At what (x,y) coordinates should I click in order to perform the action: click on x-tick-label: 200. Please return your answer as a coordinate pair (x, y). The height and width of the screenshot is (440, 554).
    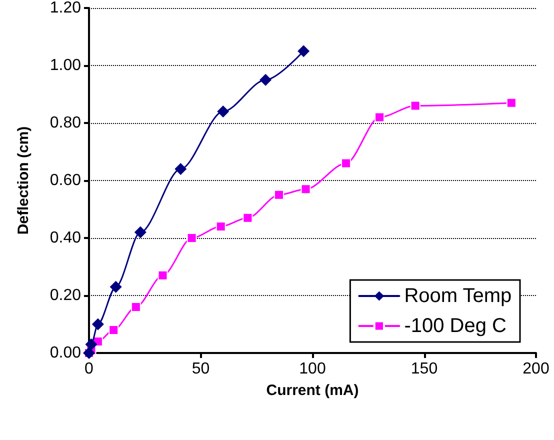
    Looking at the image, I should click on (536, 369).